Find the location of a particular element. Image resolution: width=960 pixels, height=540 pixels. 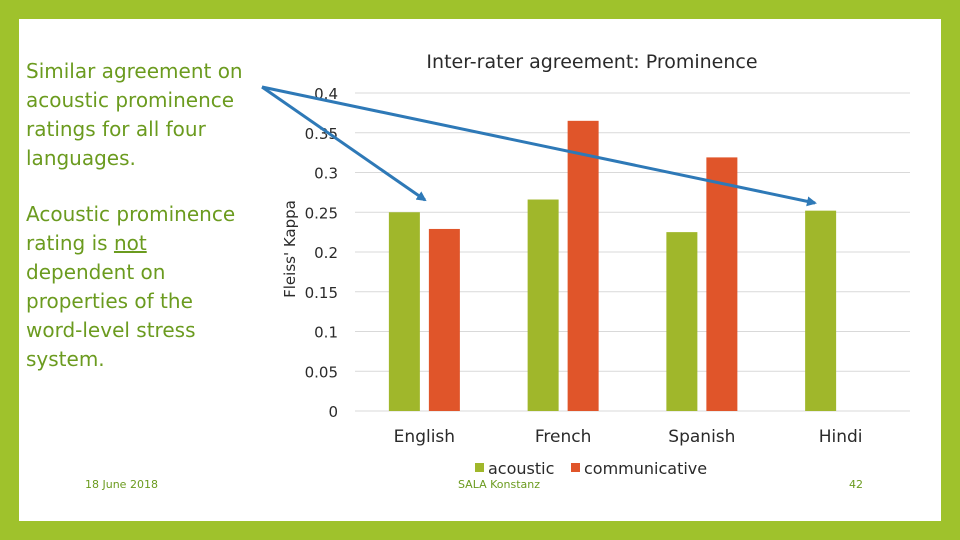

footer-page-number: 42 is located at coordinates (856, 484).